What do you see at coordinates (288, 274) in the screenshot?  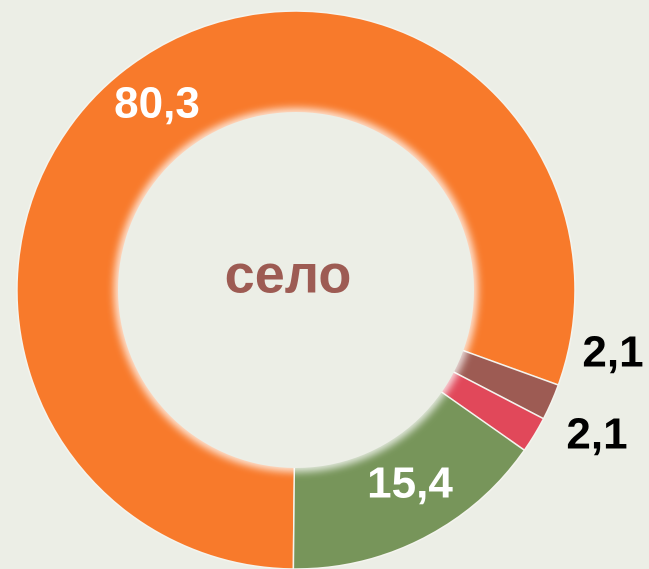 I see `center-label: село` at bounding box center [288, 274].